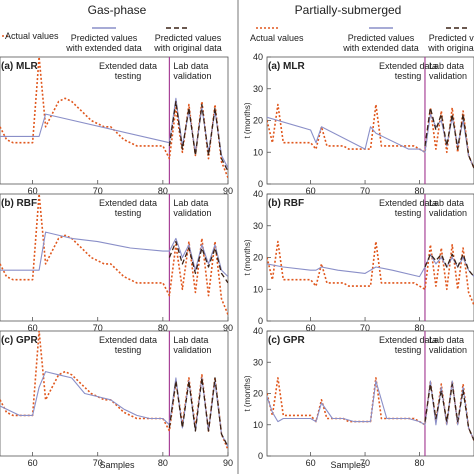 This screenshot has width=474, height=474. Describe the element at coordinates (450, 48) in the screenshot. I see `legend-right-original-label-2: with original data` at that location.